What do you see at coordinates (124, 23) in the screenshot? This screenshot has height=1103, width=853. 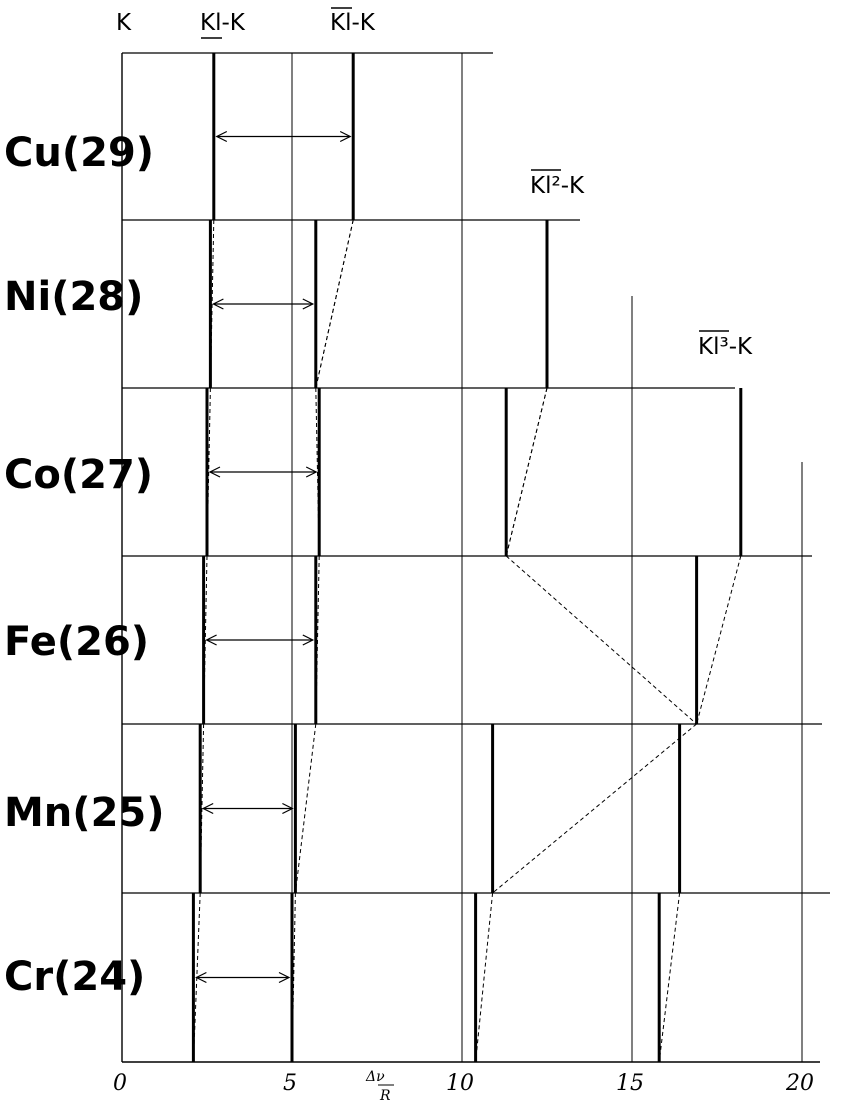 I see `series-label-k: K` at bounding box center [124, 23].